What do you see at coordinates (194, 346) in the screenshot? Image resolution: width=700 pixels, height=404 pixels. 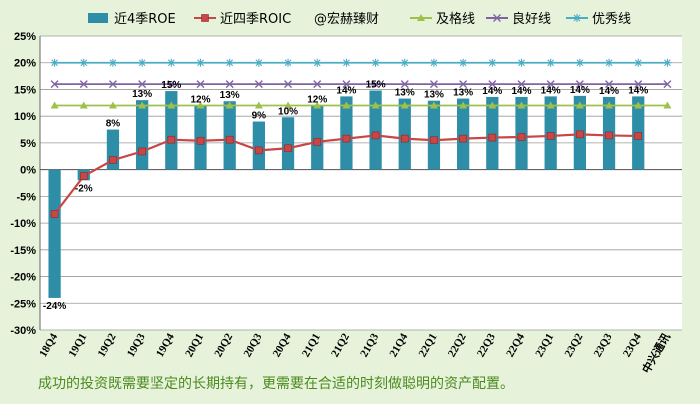 I see `x-tick-label: 20Q1` at bounding box center [194, 346].